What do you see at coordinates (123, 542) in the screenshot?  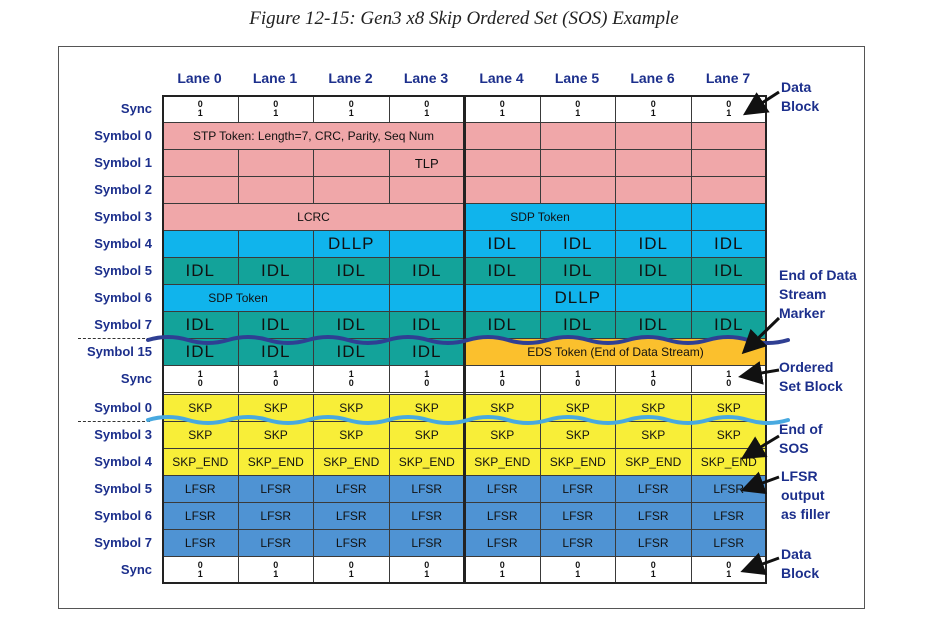 I see `row-label: Symbol 7` at bounding box center [123, 542].